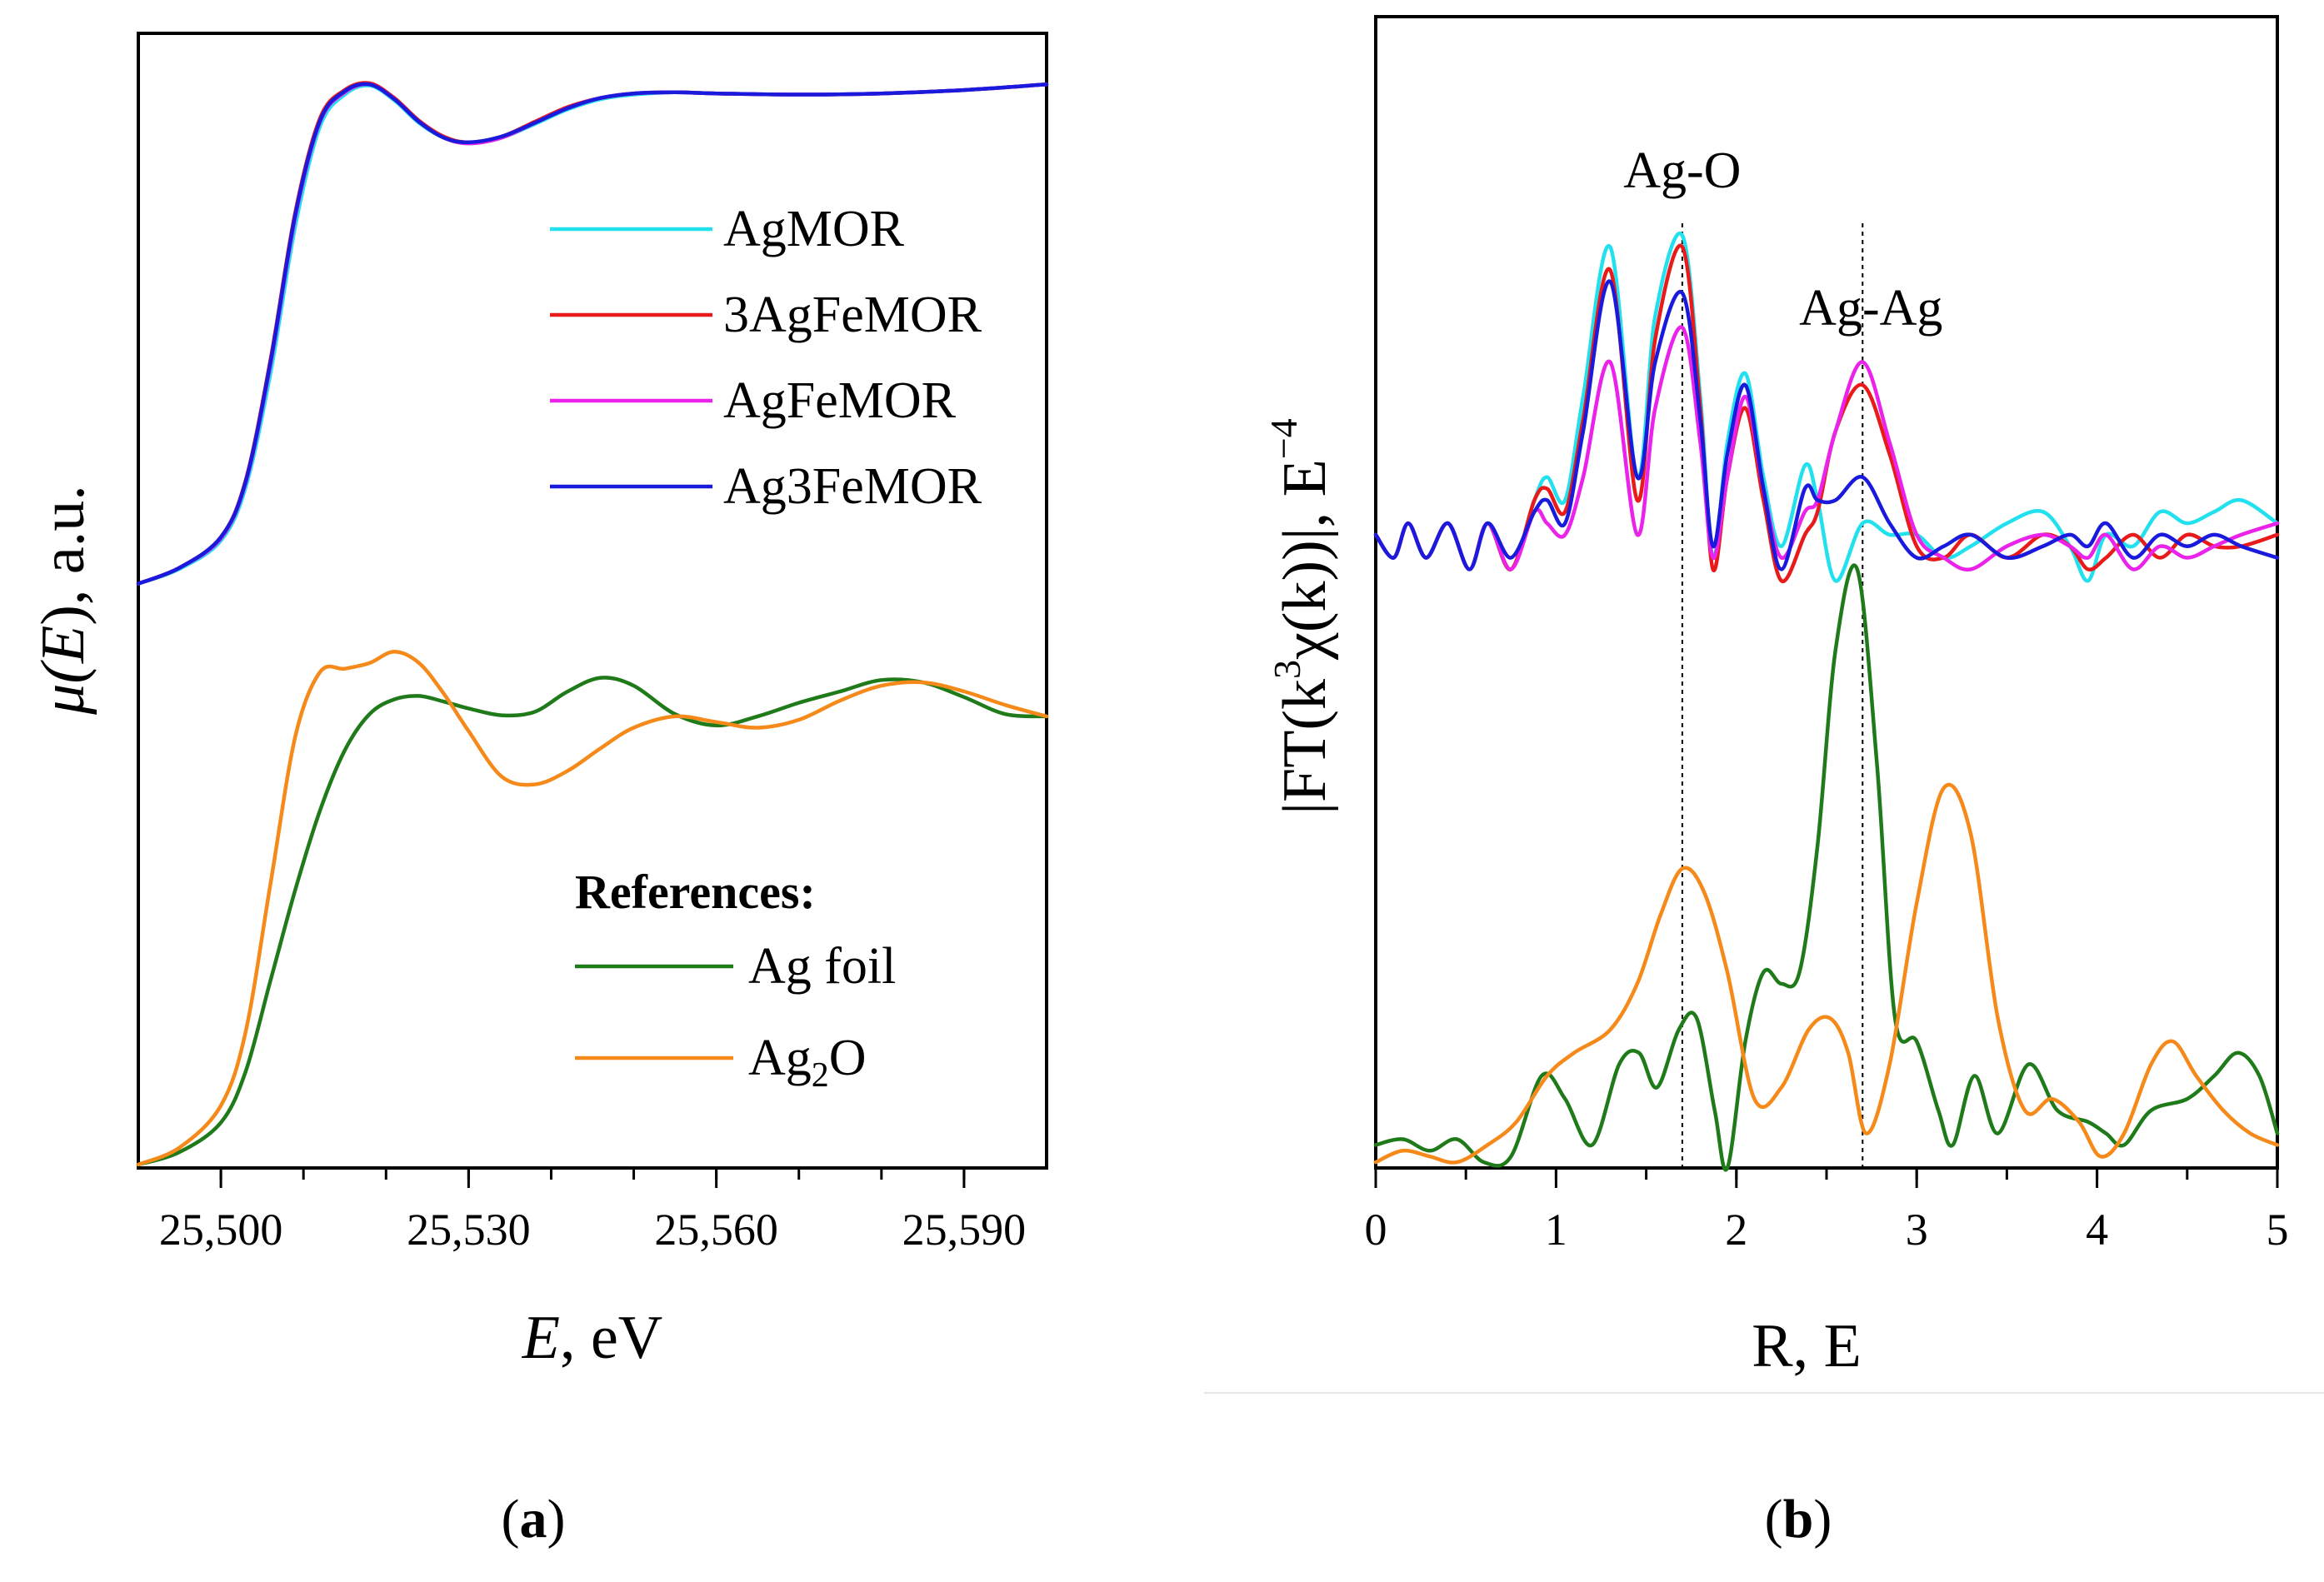  What do you see at coordinates (716, 1230) in the screenshot?
I see `x-tick-label: 25,560` at bounding box center [716, 1230].